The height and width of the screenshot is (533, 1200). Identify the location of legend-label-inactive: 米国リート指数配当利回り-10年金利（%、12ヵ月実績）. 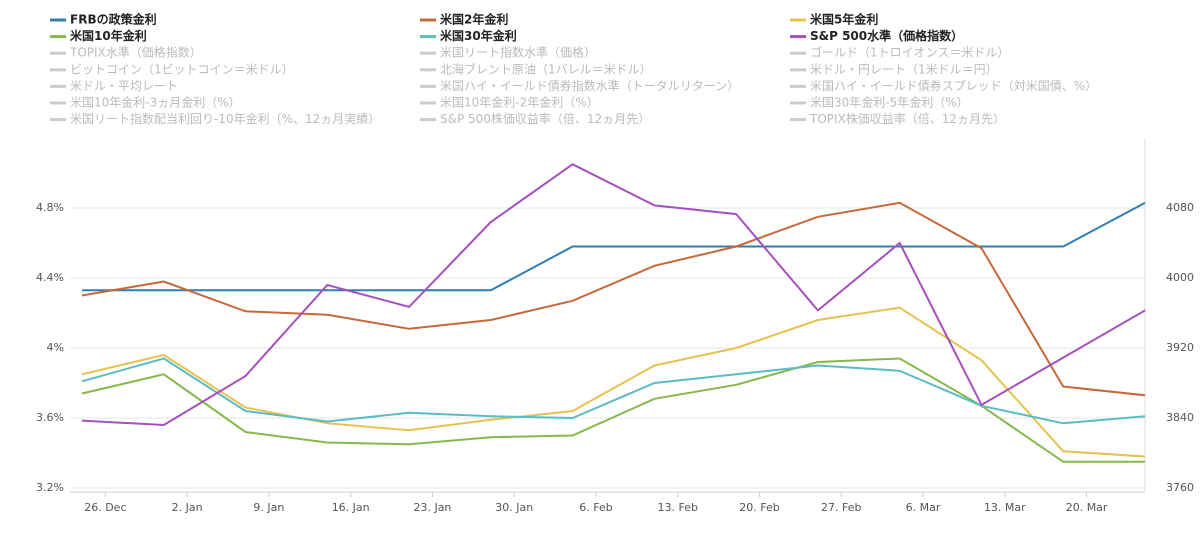
(225, 118).